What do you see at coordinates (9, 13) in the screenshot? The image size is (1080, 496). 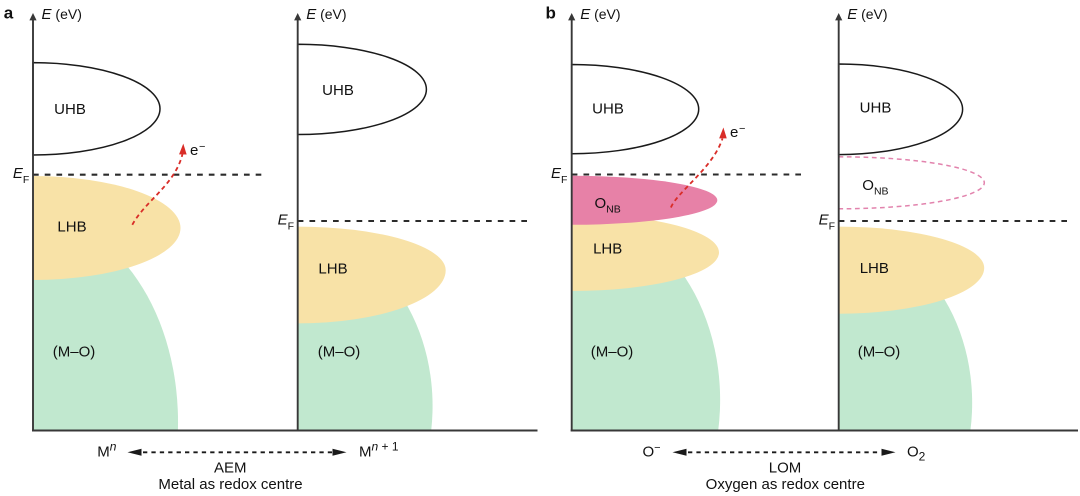 I see `svg-text: a` at bounding box center [9, 13].